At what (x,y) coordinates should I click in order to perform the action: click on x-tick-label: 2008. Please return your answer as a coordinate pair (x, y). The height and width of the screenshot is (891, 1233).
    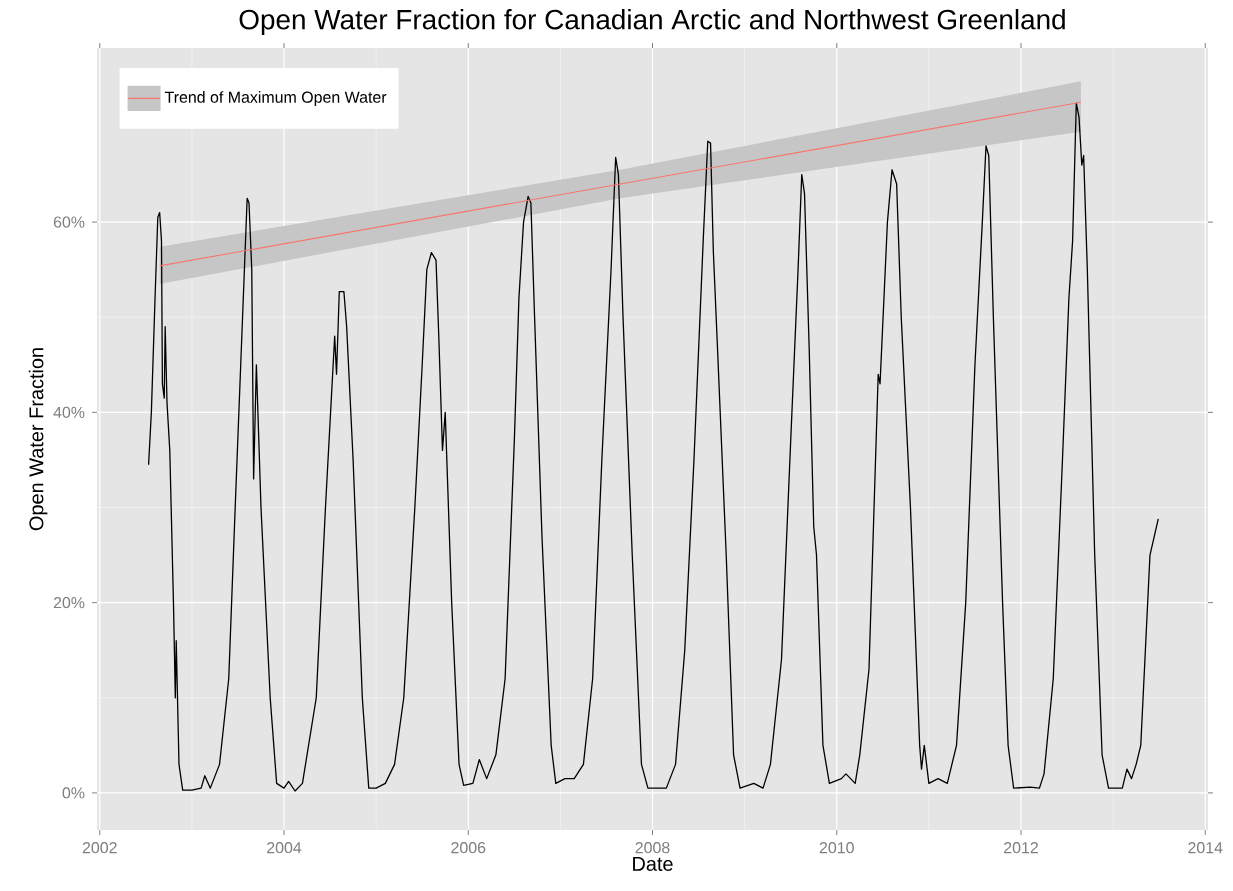
    Looking at the image, I should click on (652, 848).